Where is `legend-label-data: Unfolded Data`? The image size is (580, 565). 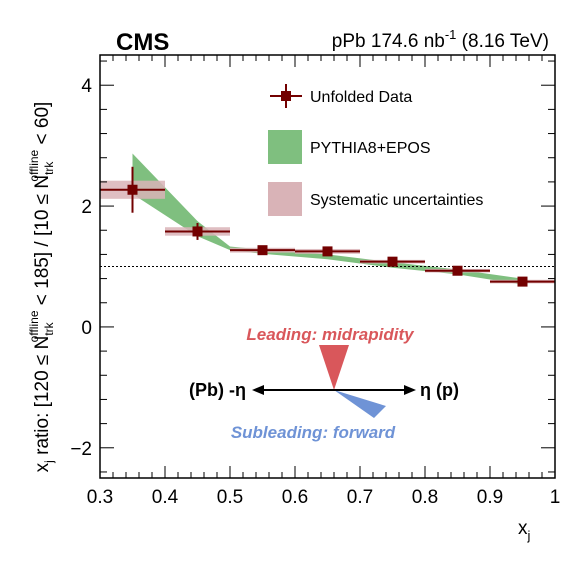 legend-label-data: Unfolded Data is located at coordinates (361, 97).